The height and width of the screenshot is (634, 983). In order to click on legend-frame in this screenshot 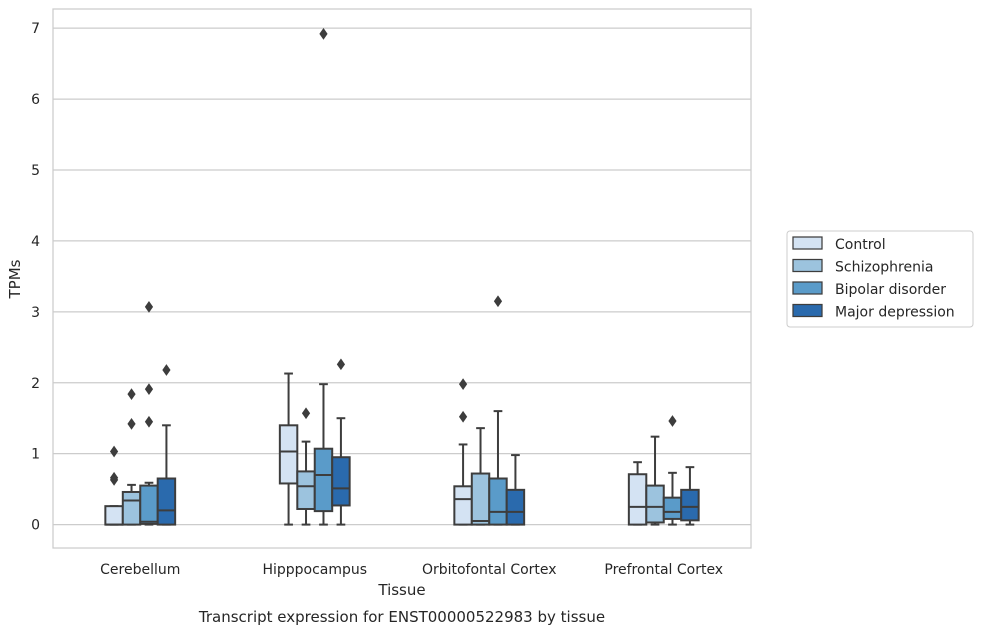, I will do `click(880, 279)`.